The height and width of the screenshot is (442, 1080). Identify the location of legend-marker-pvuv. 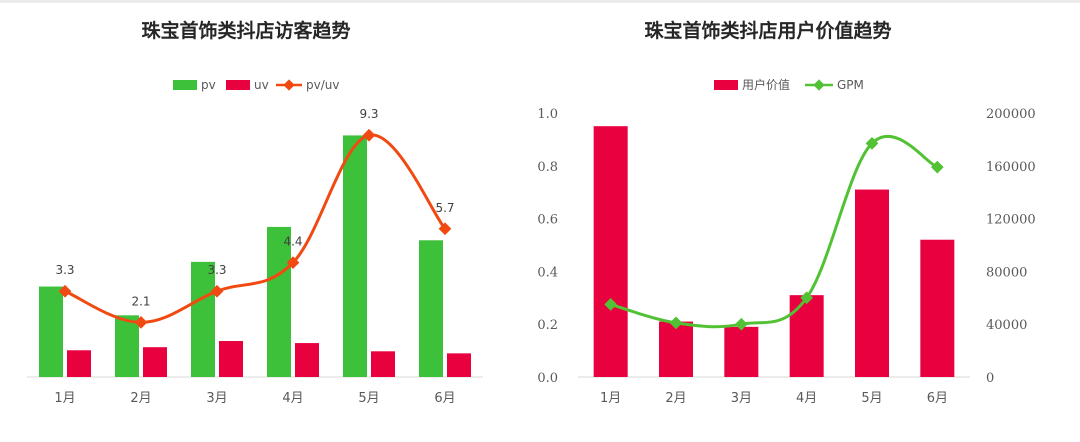
(289, 85).